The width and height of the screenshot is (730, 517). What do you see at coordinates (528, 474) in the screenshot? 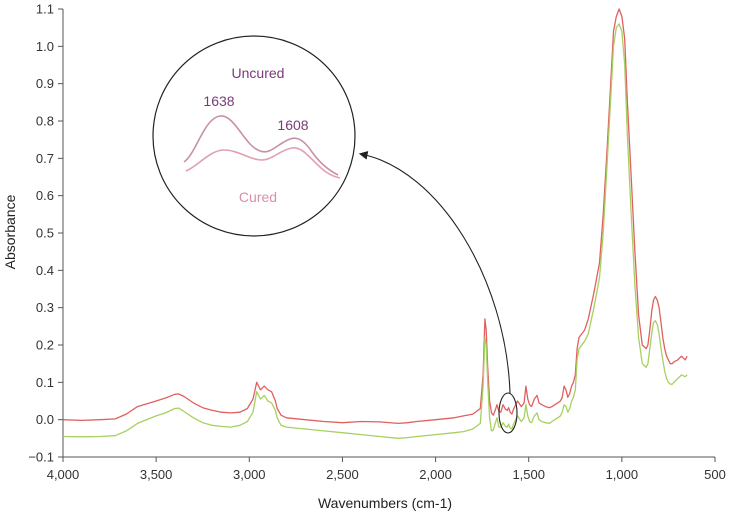
I see `x-tick-label: 1,500` at bounding box center [528, 474].